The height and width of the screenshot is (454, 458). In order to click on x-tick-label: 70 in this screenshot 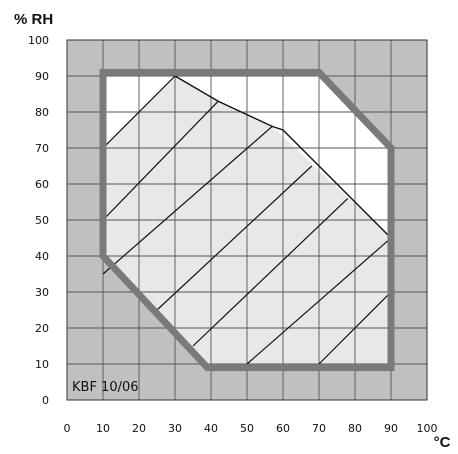, I will do `click(319, 428)`.